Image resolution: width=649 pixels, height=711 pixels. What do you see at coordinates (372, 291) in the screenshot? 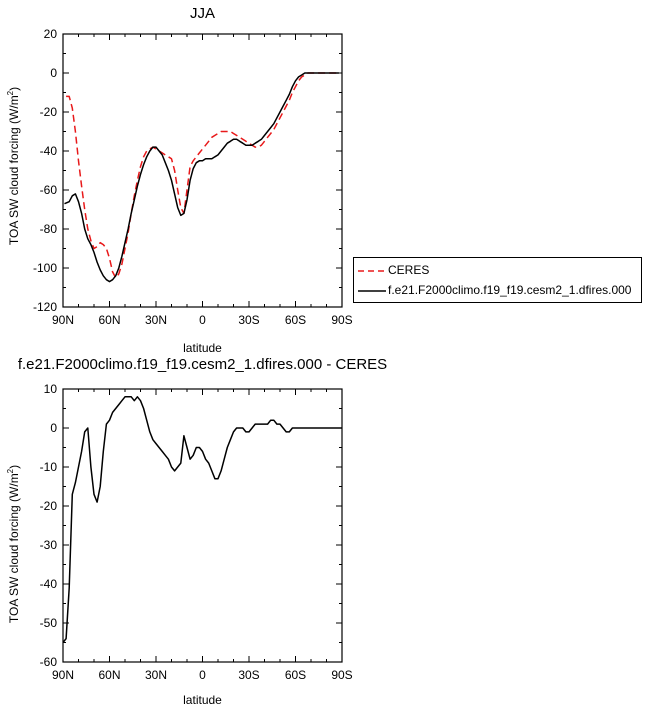
I see `legend-swatch-model` at bounding box center [372, 291].